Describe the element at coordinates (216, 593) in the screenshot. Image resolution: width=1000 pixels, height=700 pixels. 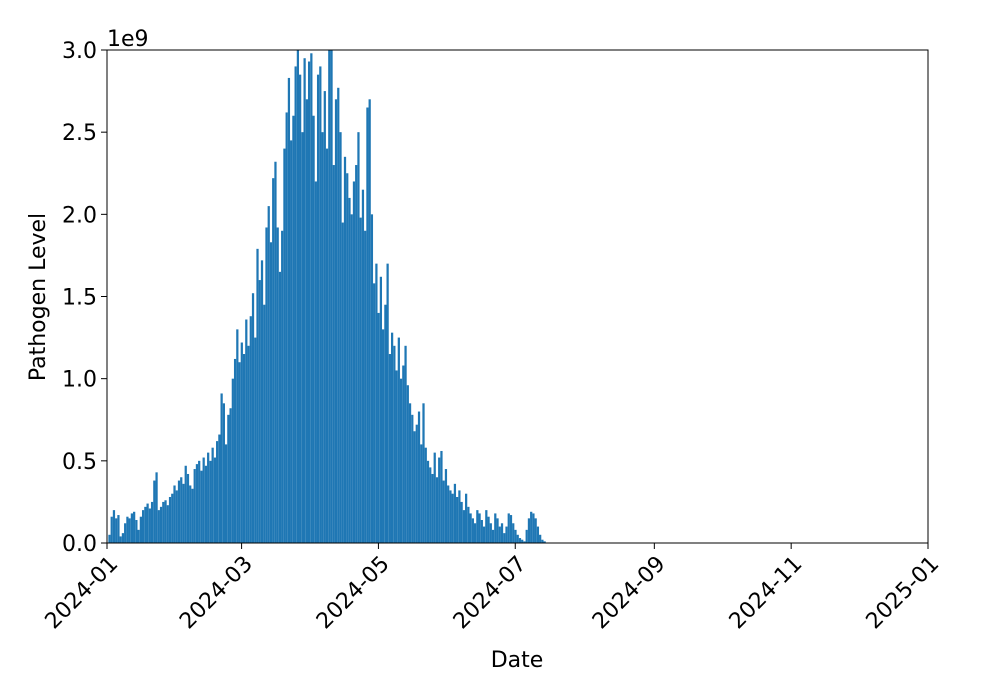
I see `x-tick-label: 2024-03` at that location.